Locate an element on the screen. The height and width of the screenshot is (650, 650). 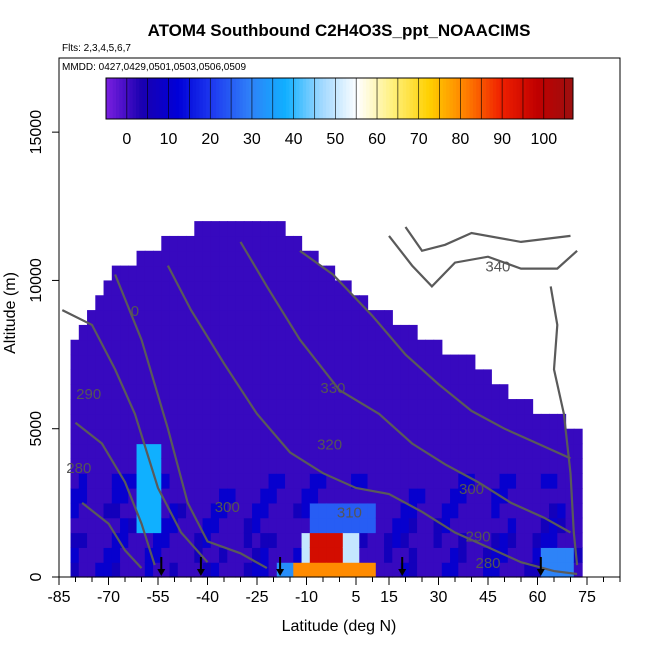
x-axis-tick-label: -70 is located at coordinates (108, 597).